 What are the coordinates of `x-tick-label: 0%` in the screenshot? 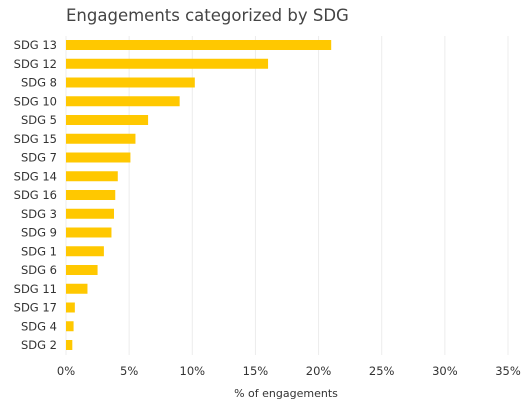 It's located at (66, 371).